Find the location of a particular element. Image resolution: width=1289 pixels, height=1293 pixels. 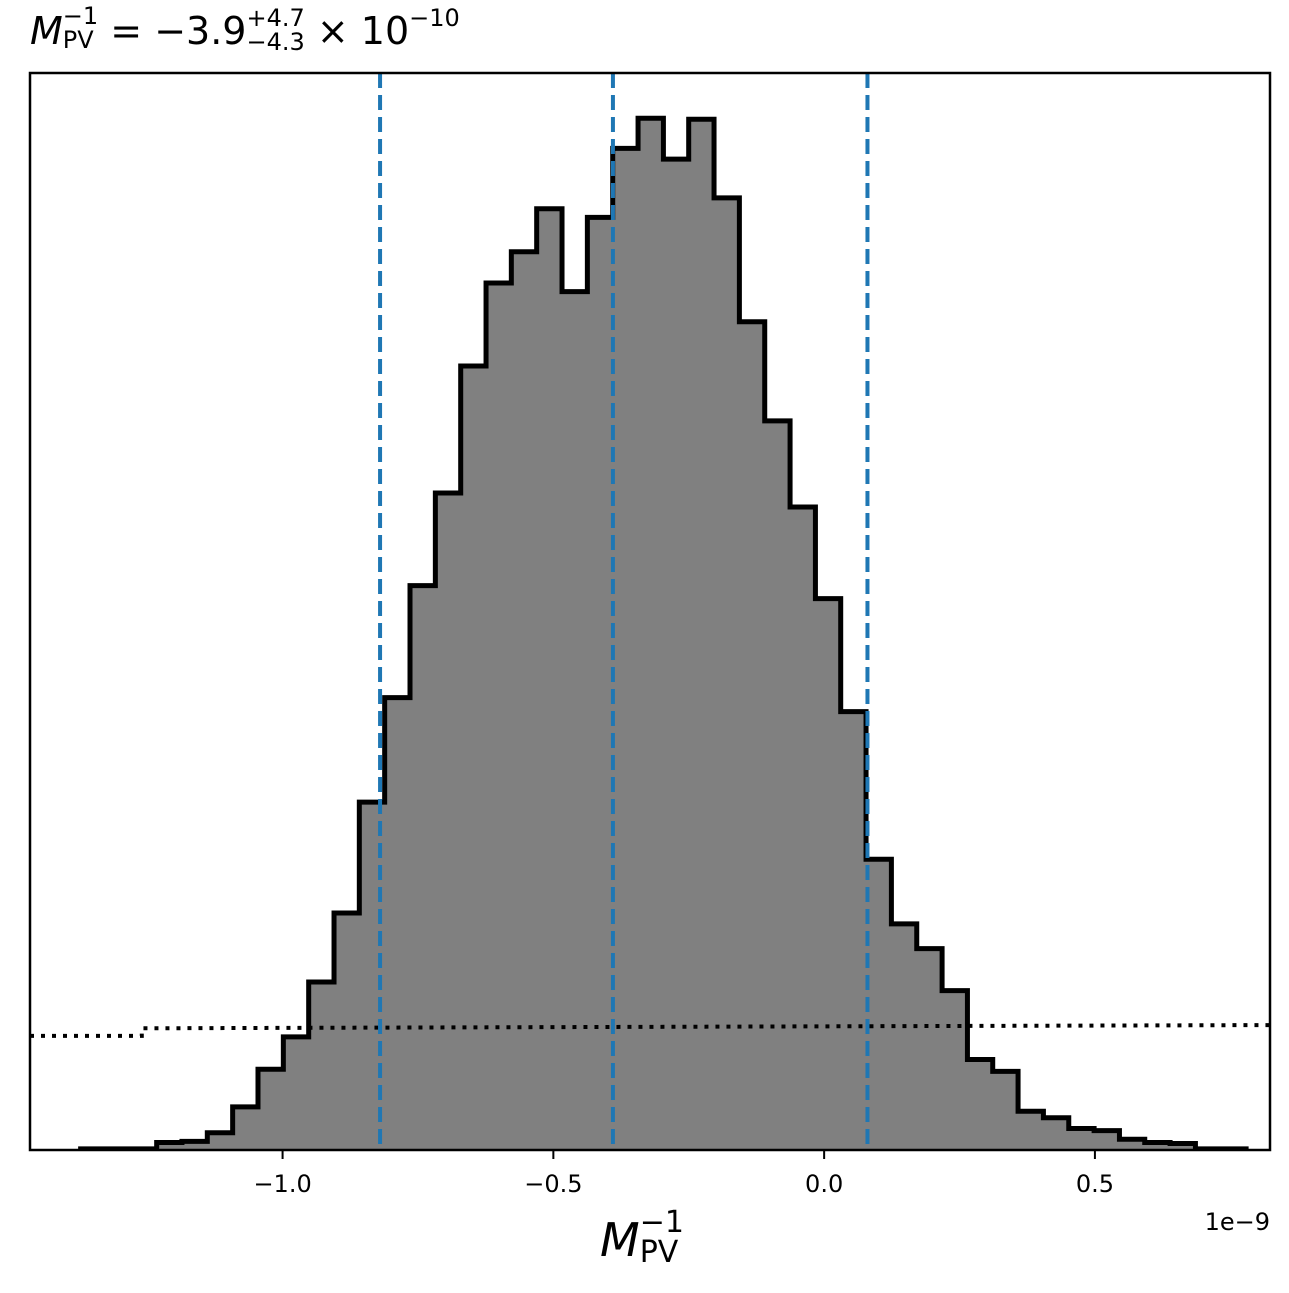

title-times: × is located at coordinates (332, 31).